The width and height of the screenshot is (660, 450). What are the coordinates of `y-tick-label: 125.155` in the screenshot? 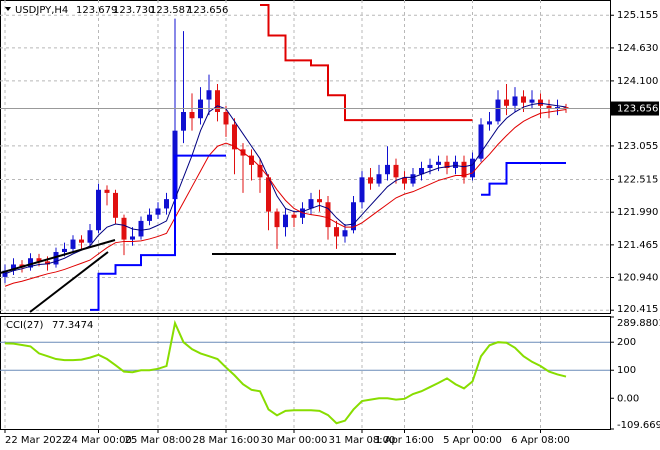 It's located at (637, 15).